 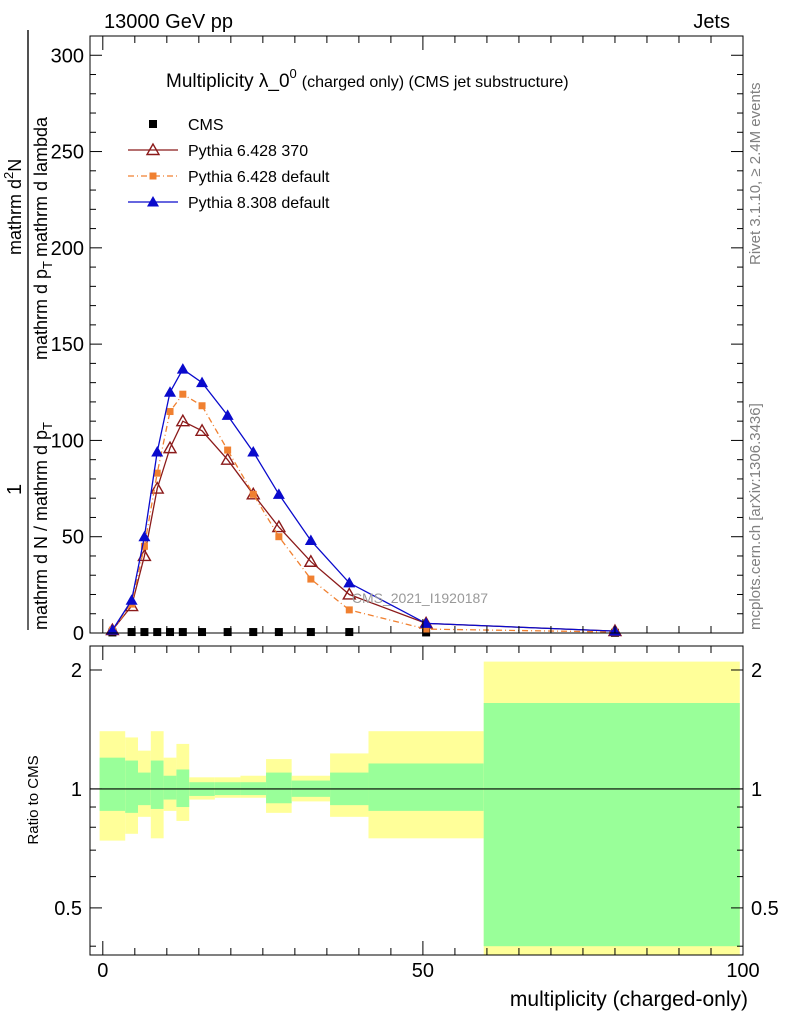 What do you see at coordinates (765, 909) in the screenshot?
I see `ratio-ytick-label-right-0: 0.5` at bounding box center [765, 909].